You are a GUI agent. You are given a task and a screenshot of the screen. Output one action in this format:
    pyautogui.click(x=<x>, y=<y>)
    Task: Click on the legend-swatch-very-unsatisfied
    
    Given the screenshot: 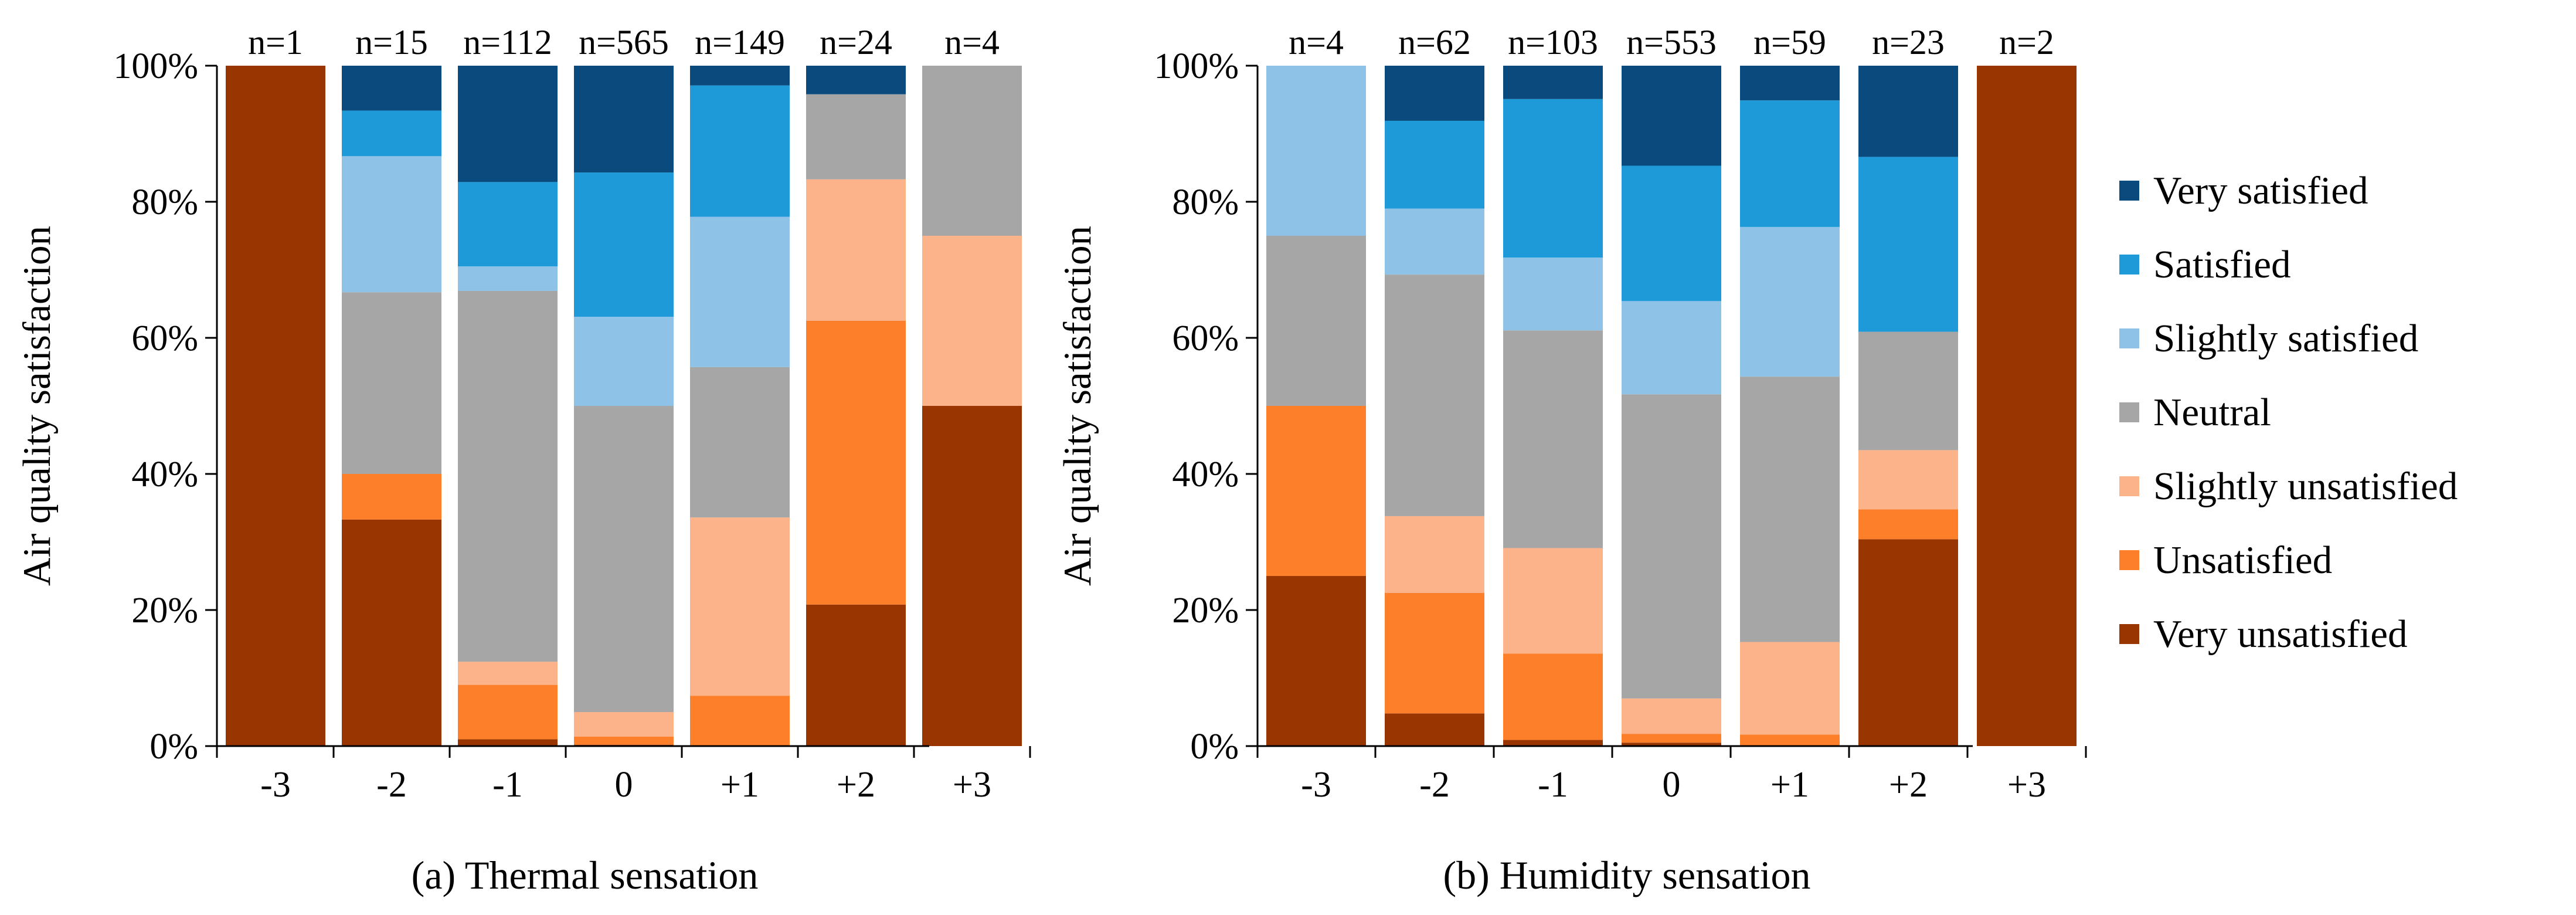 What is the action you would take?
    pyautogui.click(x=2129, y=634)
    